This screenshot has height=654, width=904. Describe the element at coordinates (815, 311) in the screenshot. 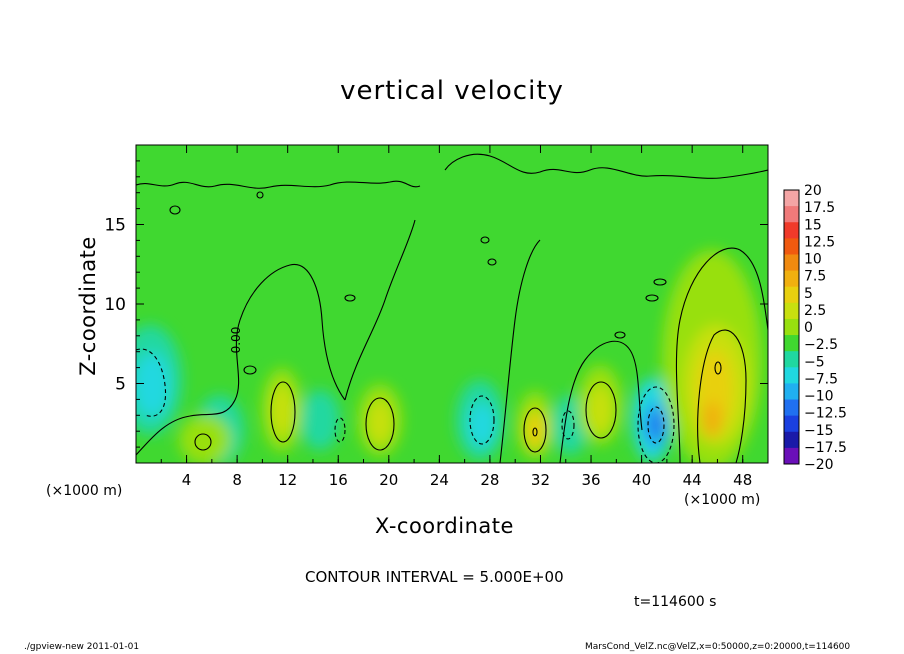

I see `colorbar-label: 2.5` at that location.